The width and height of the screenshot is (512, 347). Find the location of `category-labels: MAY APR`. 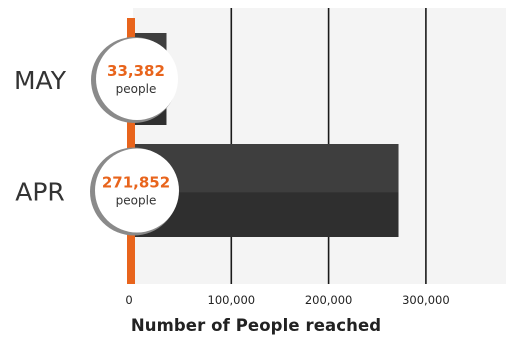

category-labels: MAY APR is located at coordinates (40, 136).